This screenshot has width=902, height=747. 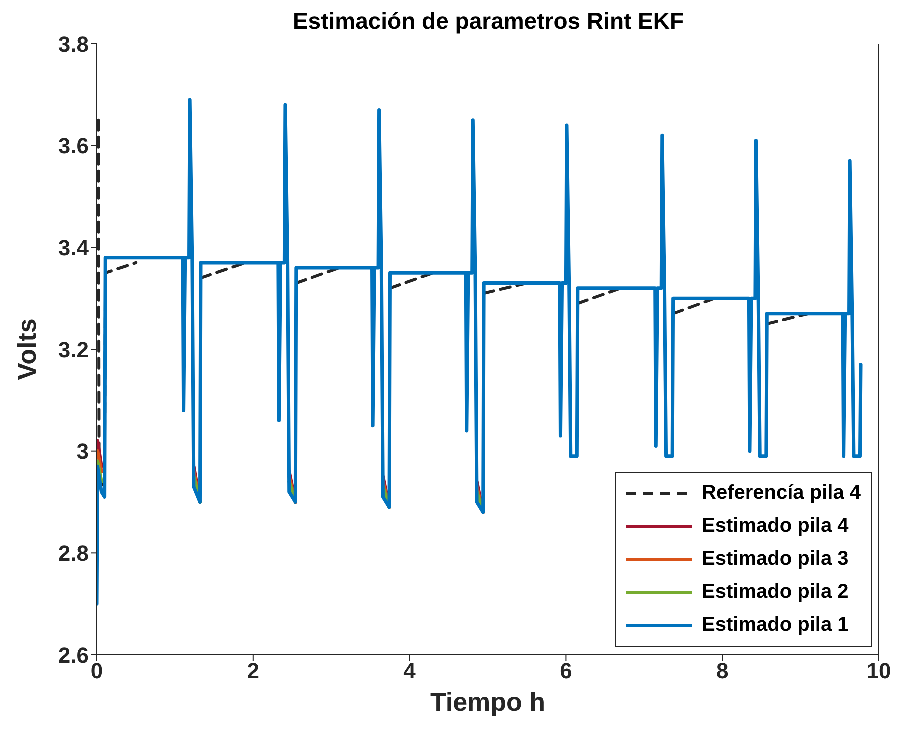 What do you see at coordinates (27, 349) in the screenshot?
I see `y-axis-title: Volts` at bounding box center [27, 349].